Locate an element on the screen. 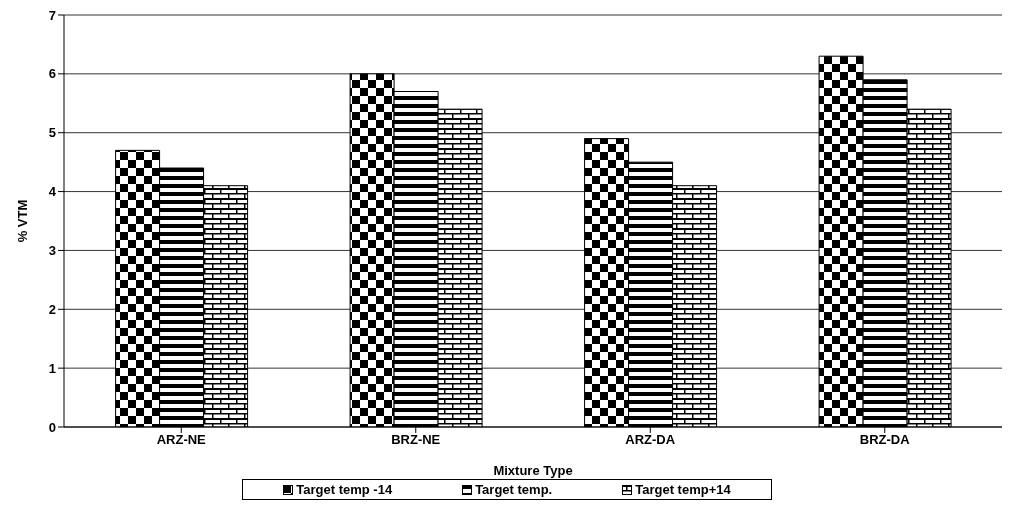 Image resolution: width=1010 pixels, height=508 pixels. legend-label: Target temp+14 is located at coordinates (682, 489).